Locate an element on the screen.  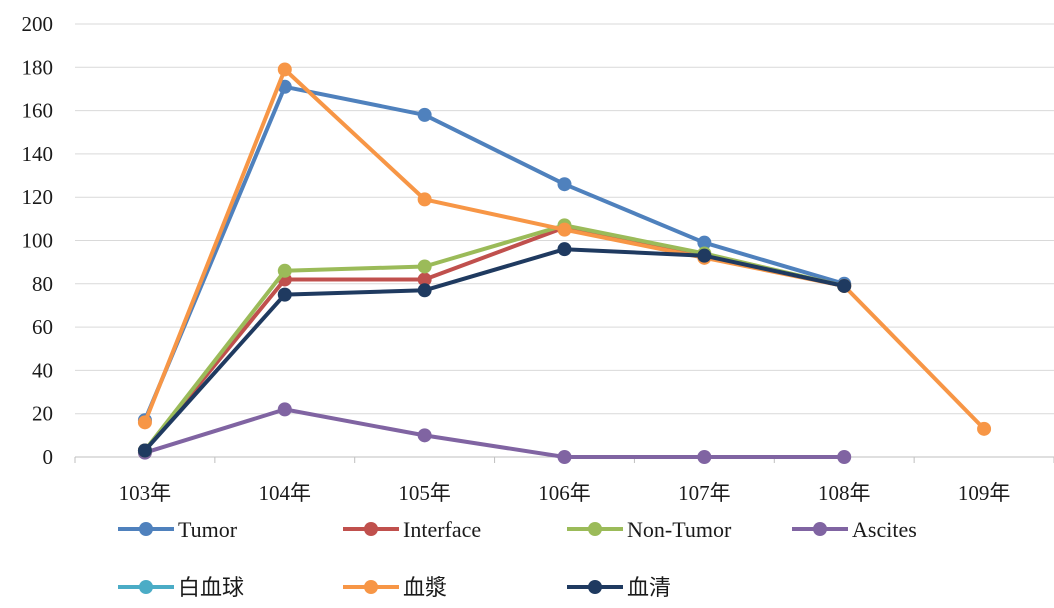
y-tick-label: 200 is located at coordinates (38, 24).